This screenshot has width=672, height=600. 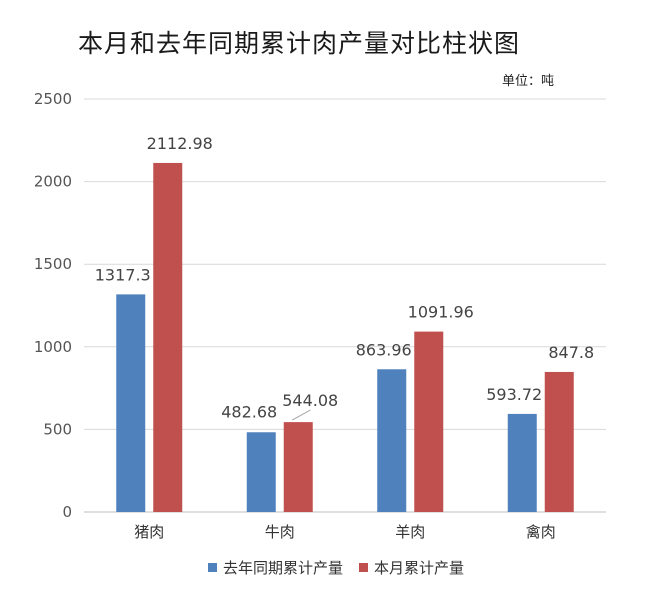 What do you see at coordinates (310, 400) in the screenshot?
I see `data-label: 544.08` at bounding box center [310, 400].